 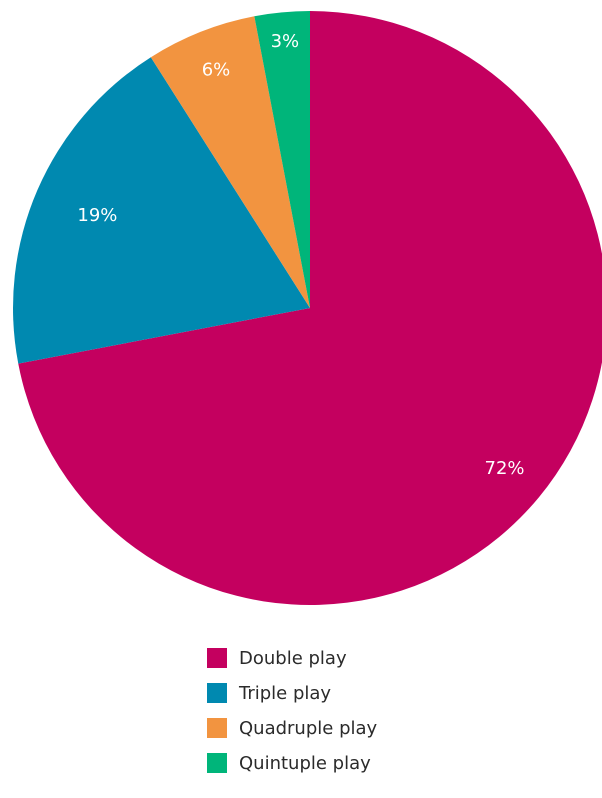 I want to click on legend-item-quintuple-play: Quintuple play, so click(x=292, y=763).